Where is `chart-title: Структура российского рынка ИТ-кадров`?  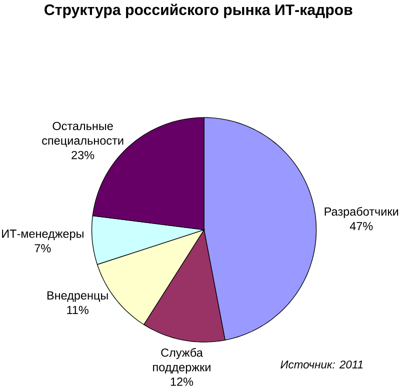 chart-title: Структура российского рынка ИТ-кадров is located at coordinates (198, 11).